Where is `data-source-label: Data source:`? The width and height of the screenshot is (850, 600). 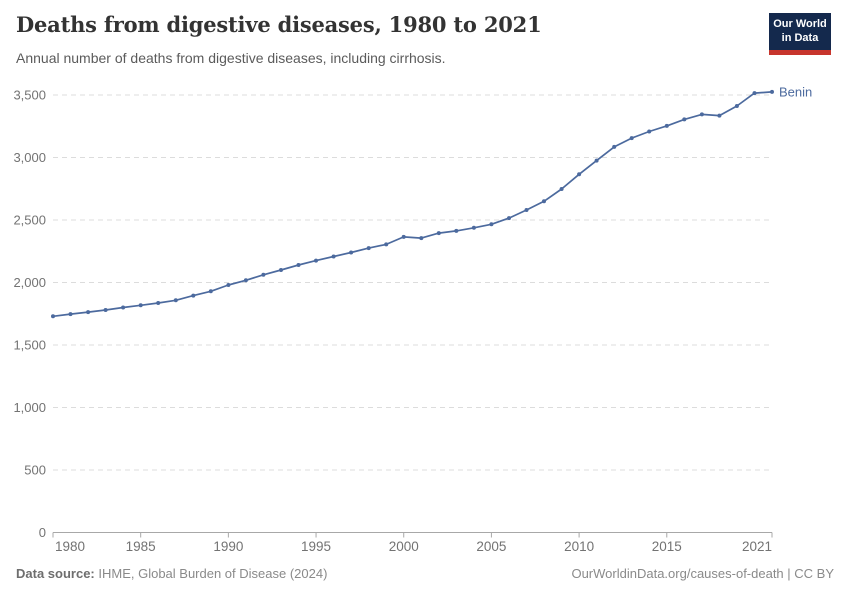 data-source-label: Data source: is located at coordinates (55, 573).